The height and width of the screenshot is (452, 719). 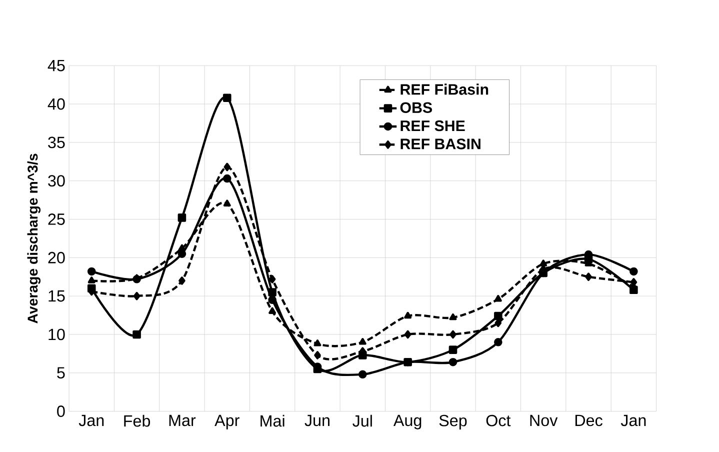 I want to click on y-tick-label: 0, so click(x=61, y=412).